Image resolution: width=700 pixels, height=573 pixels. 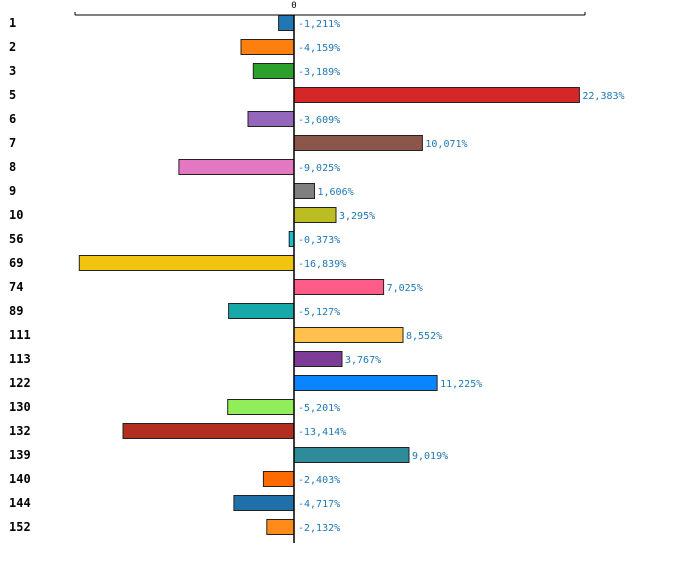 I want to click on category-label-130: 130, so click(x=20, y=407).